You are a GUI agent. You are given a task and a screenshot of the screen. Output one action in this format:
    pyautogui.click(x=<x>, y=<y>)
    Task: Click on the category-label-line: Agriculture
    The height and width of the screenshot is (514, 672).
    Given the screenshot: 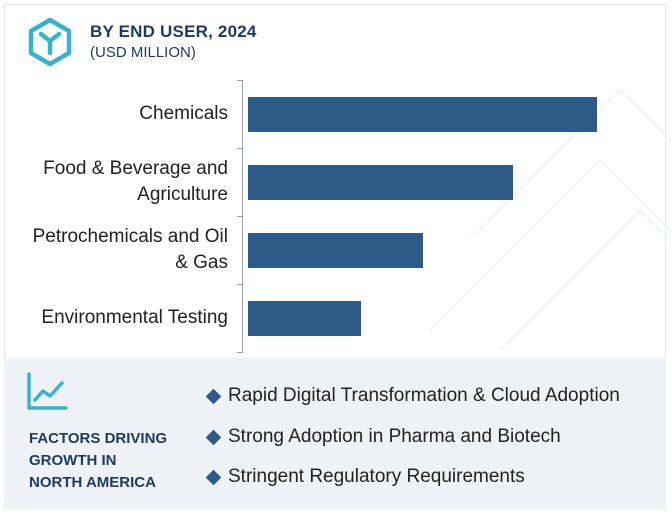 What is the action you would take?
    pyautogui.click(x=182, y=194)
    